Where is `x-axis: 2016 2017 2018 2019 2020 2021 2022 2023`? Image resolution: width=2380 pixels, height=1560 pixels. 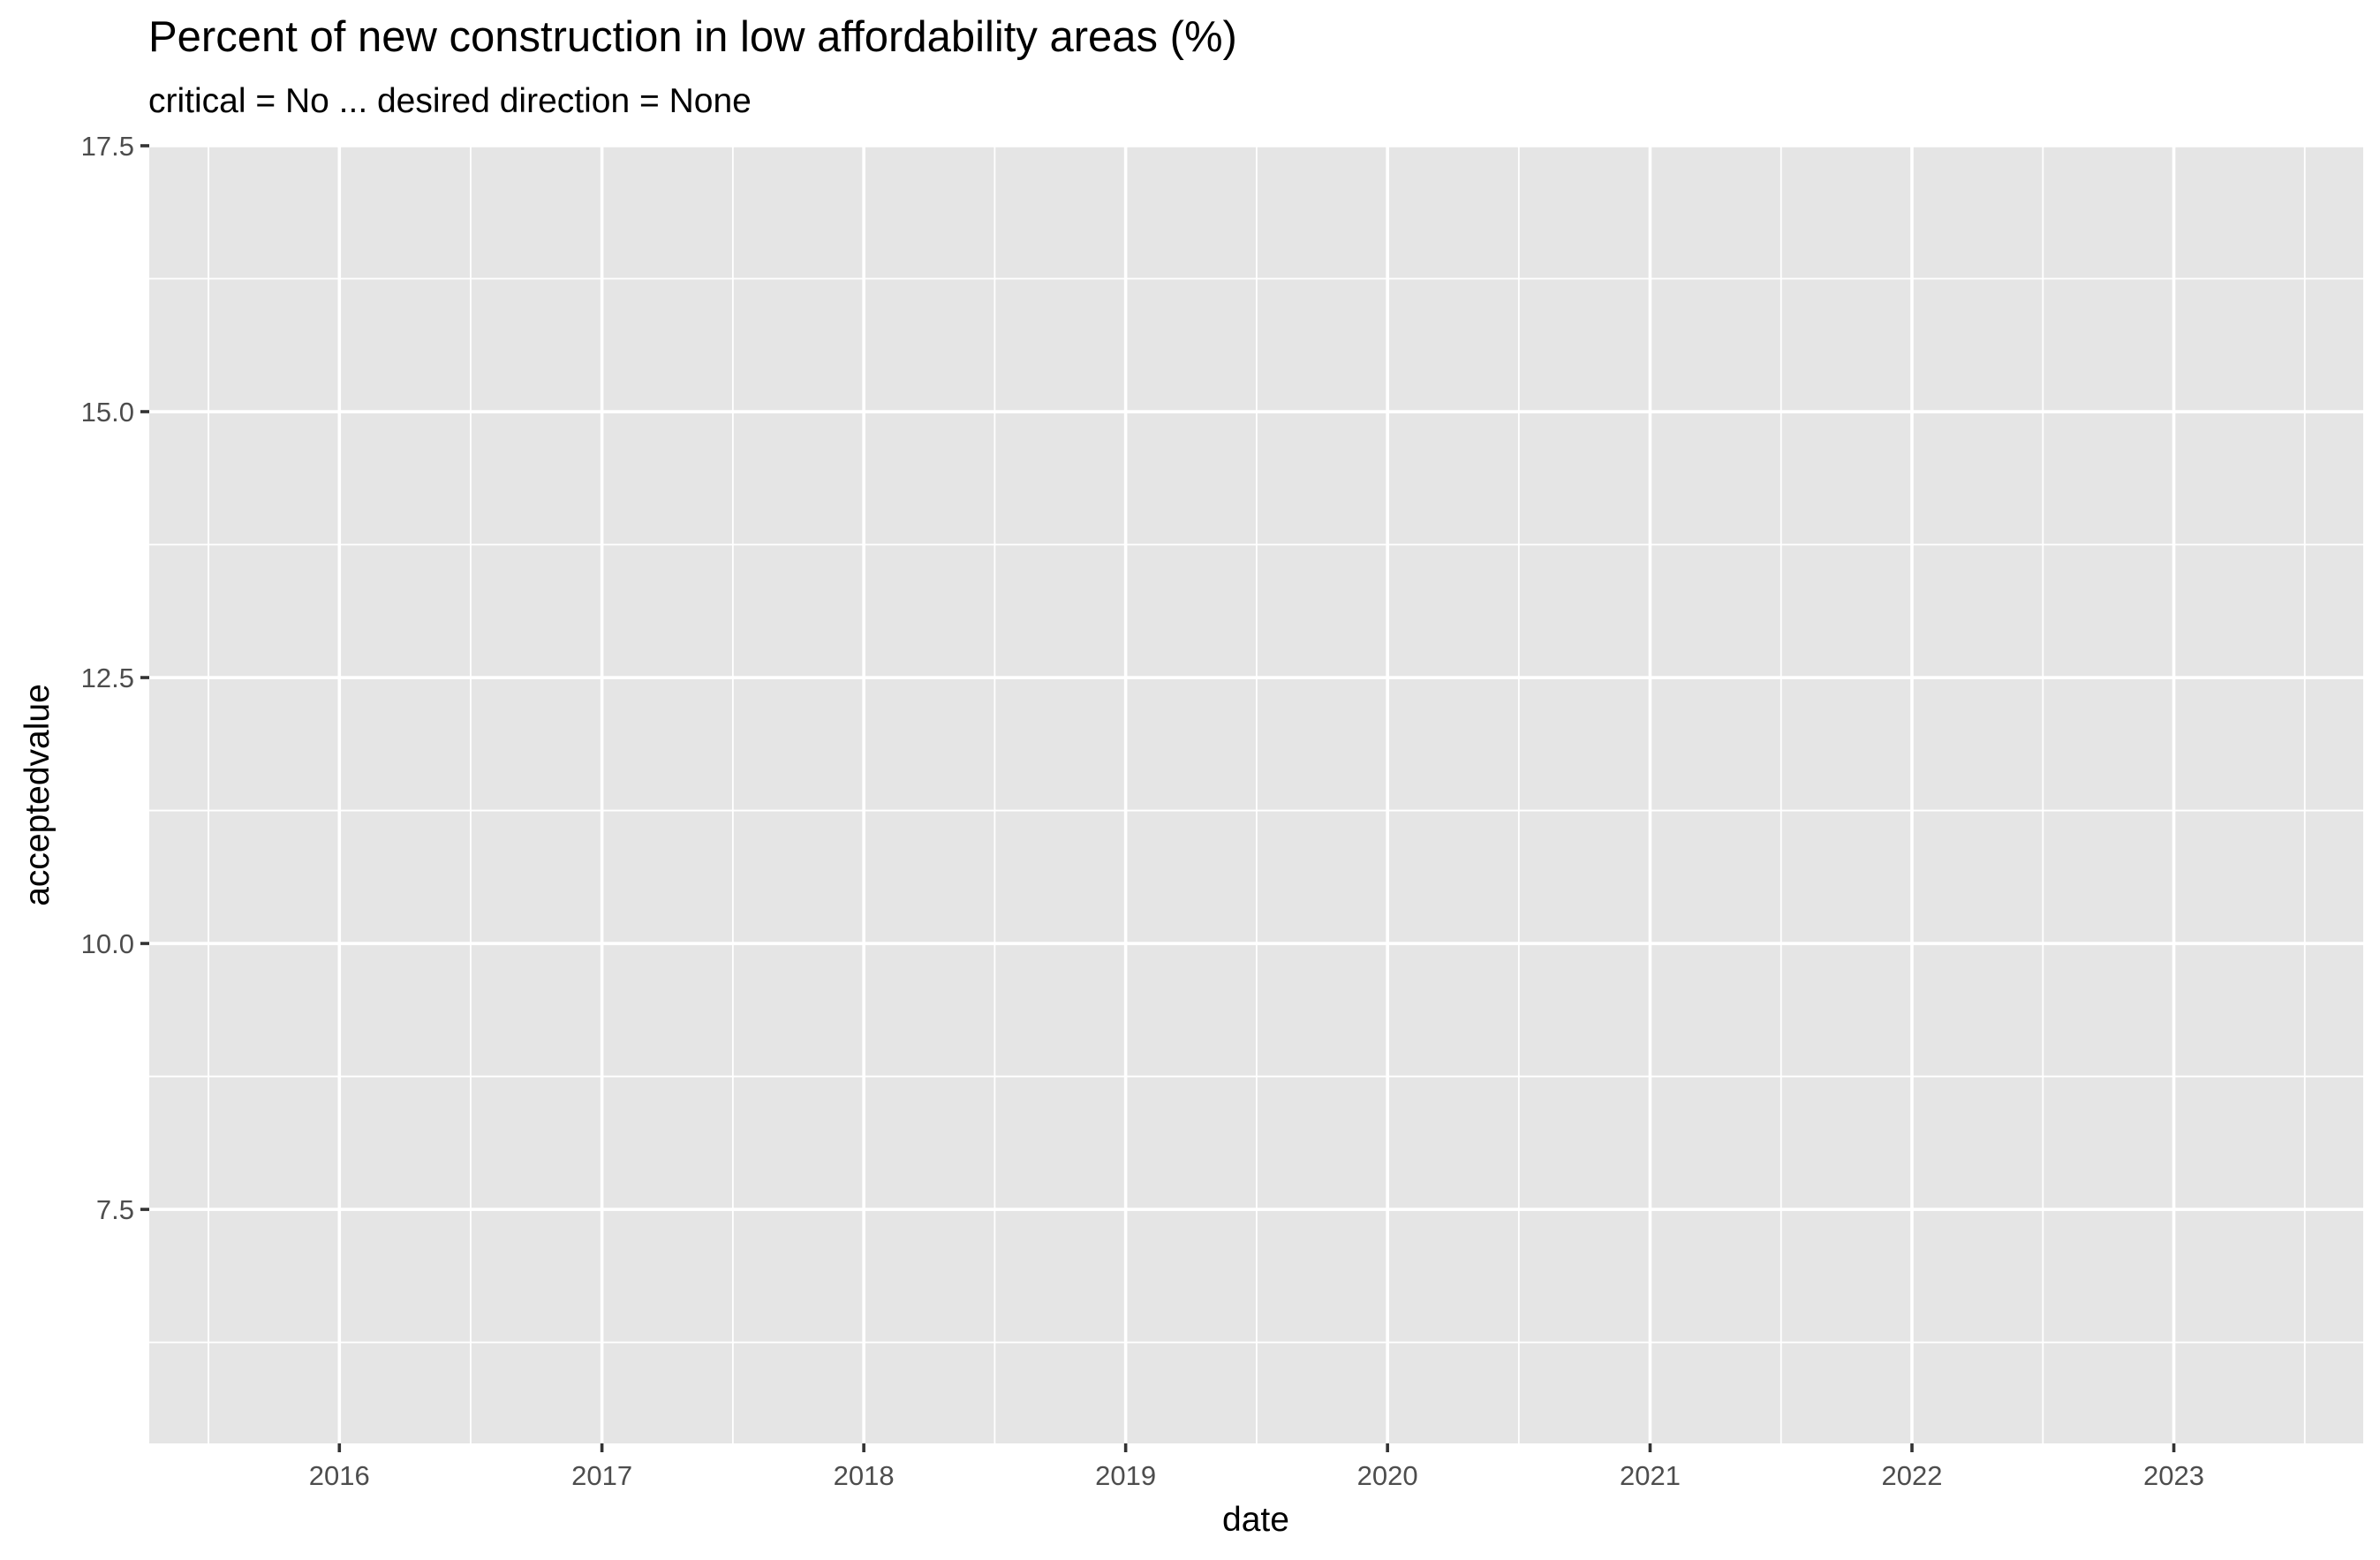
x-axis: 2016 2017 2018 2019 2020 2021 2022 2023 is located at coordinates (1256, 1467).